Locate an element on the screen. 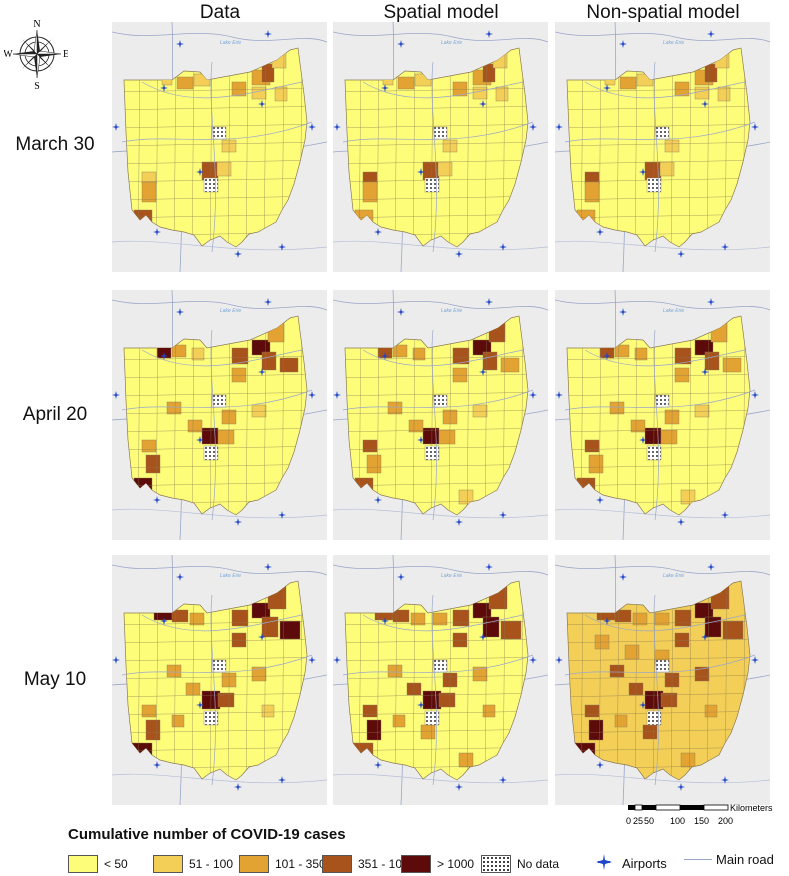  legend-item-101-350: 101 - 350 is located at coordinates (282, 864).